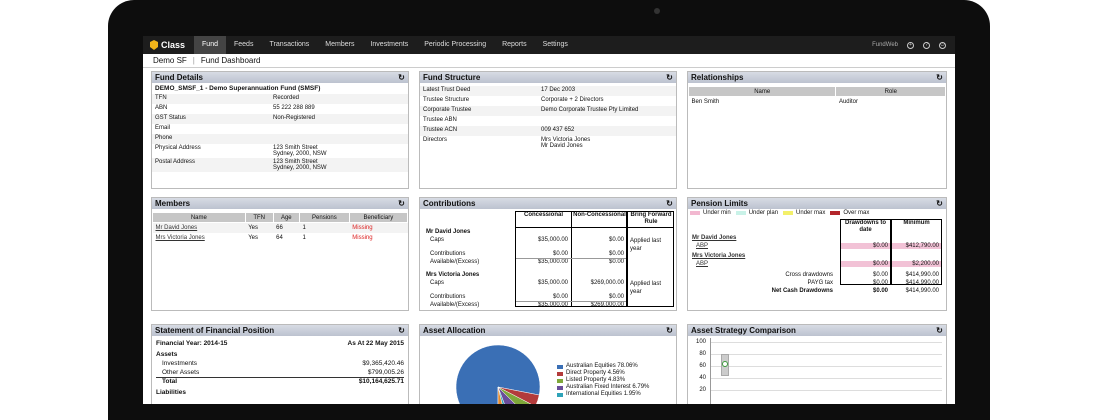 The image size is (1101, 420). What do you see at coordinates (650, 259) in the screenshot?
I see `bring-forward-box` at bounding box center [650, 259].